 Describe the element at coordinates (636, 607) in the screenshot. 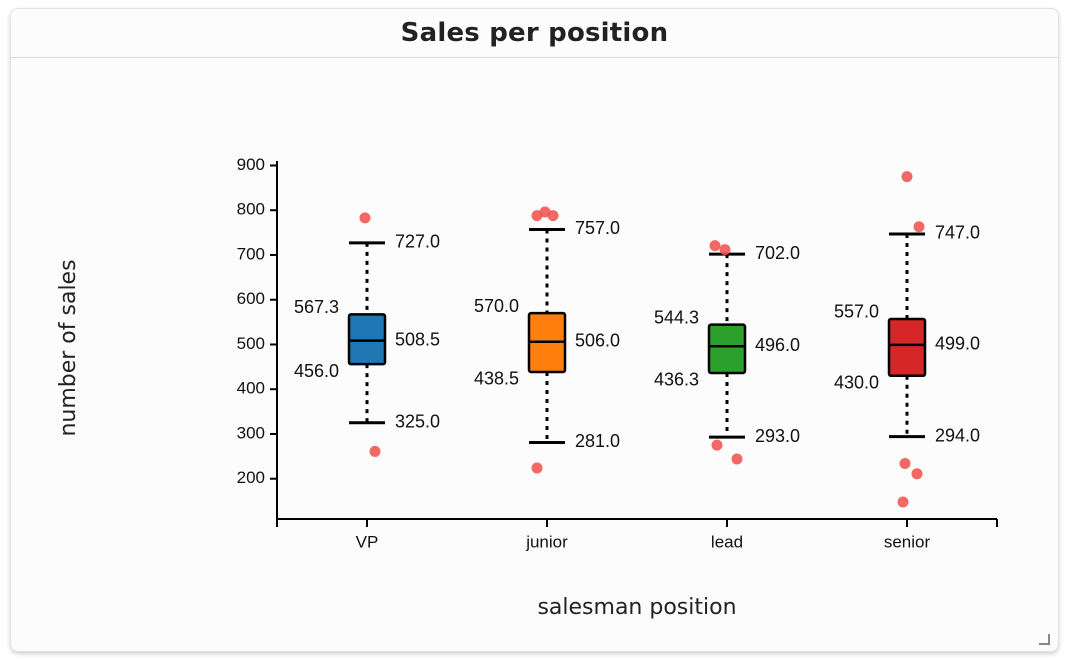

I see `x-axis-title: salesman position` at that location.